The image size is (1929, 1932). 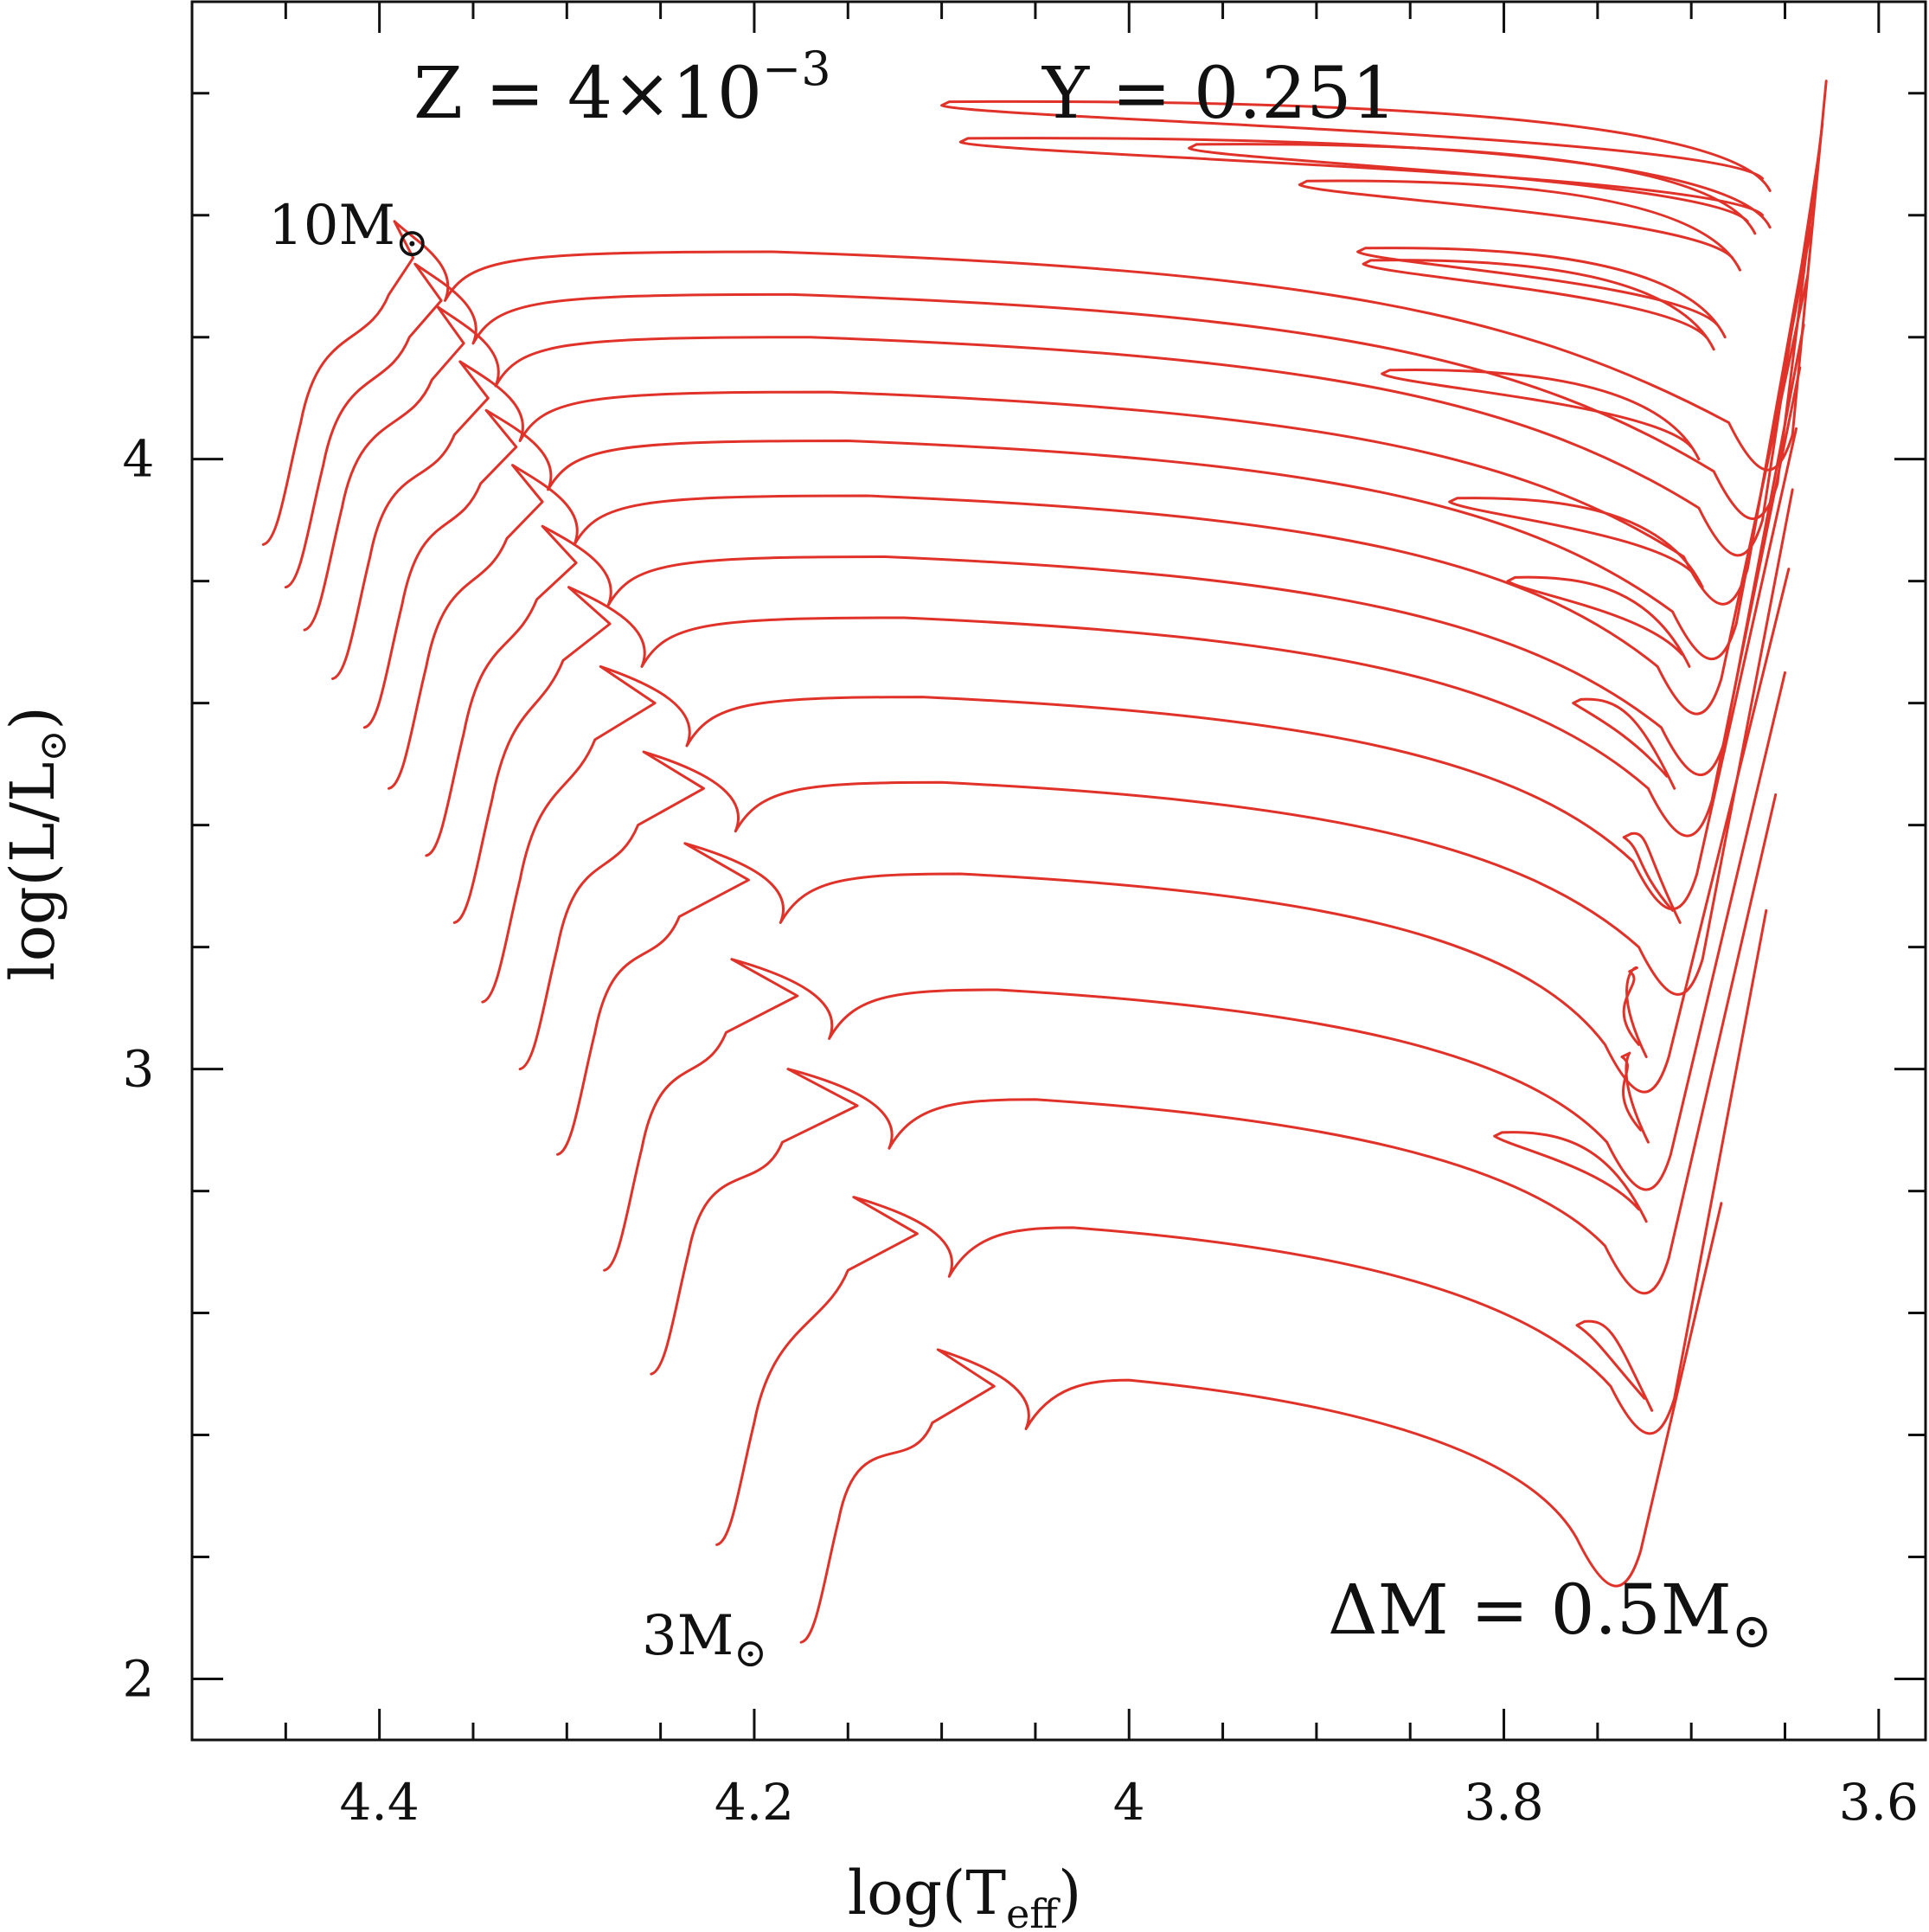 What do you see at coordinates (1129, 1802) in the screenshot?
I see `x-tick-label: 4` at bounding box center [1129, 1802].